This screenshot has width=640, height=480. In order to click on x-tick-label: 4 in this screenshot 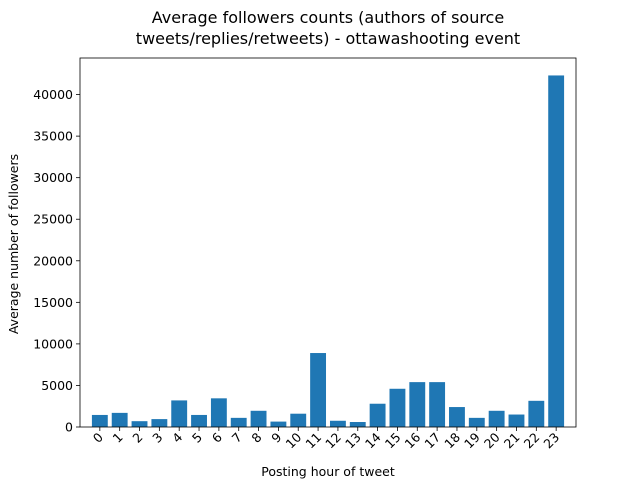, I will do `click(177, 437)`.